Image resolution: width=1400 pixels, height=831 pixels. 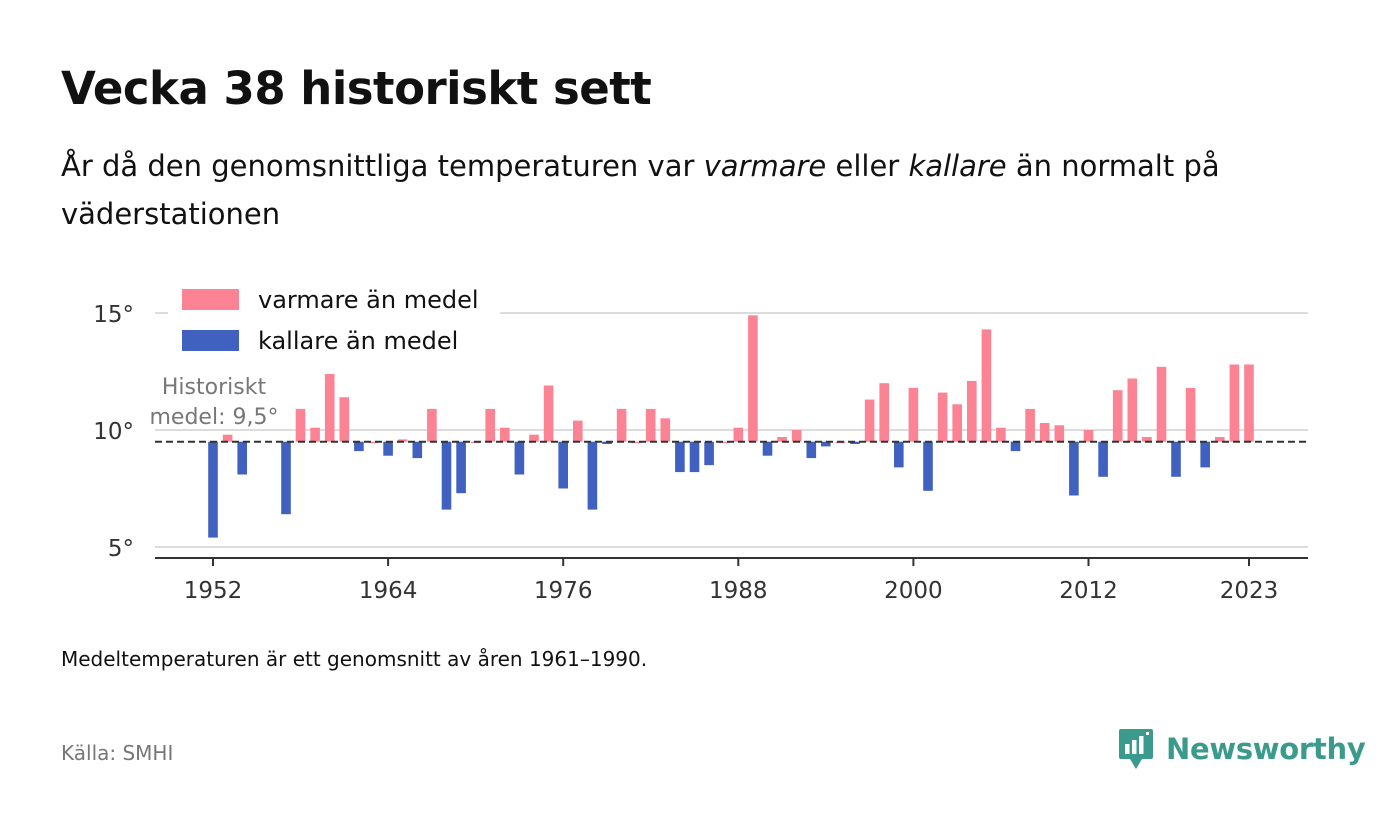 What do you see at coordinates (388, 591) in the screenshot?
I see `x-tick-label: 1964` at bounding box center [388, 591].